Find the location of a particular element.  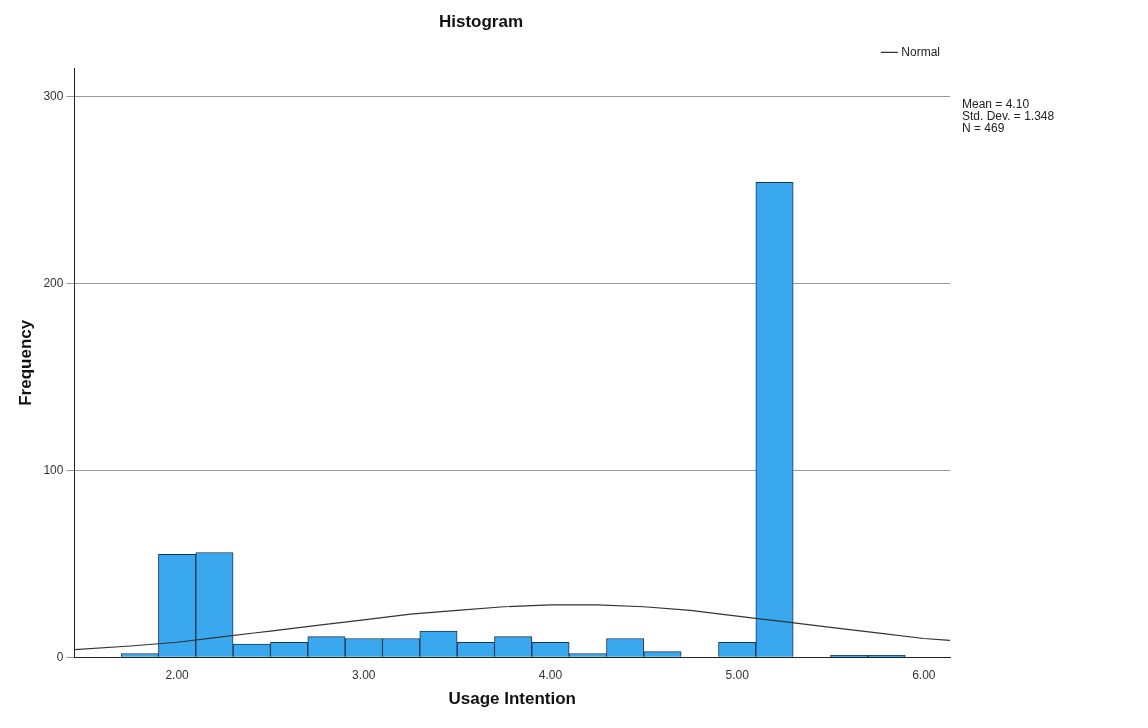

y-tick-label: 100 is located at coordinates (53, 469).